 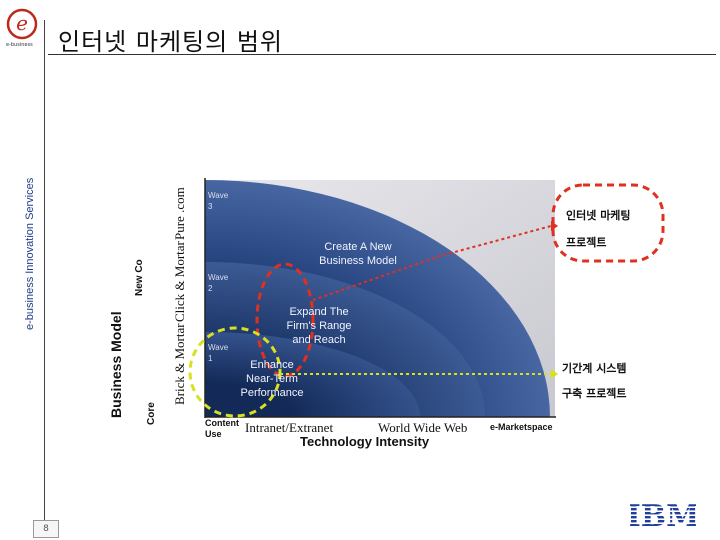 I want to click on x-category-content-use: Content Use, so click(x=222, y=428).